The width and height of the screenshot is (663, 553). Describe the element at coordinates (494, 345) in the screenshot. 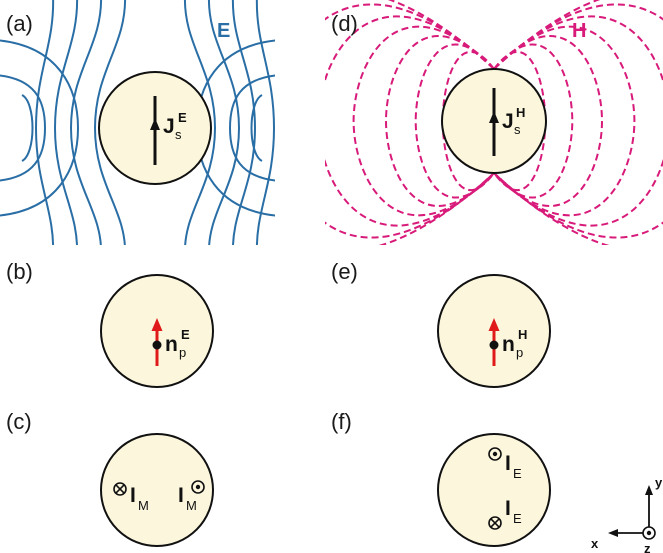

I see `dipole-point-e` at that location.